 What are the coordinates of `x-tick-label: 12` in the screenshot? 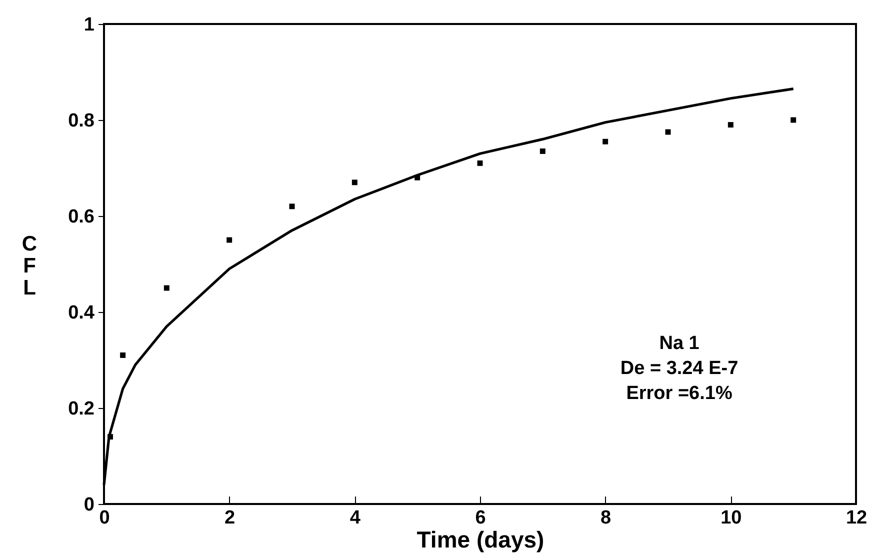 It's located at (857, 518).